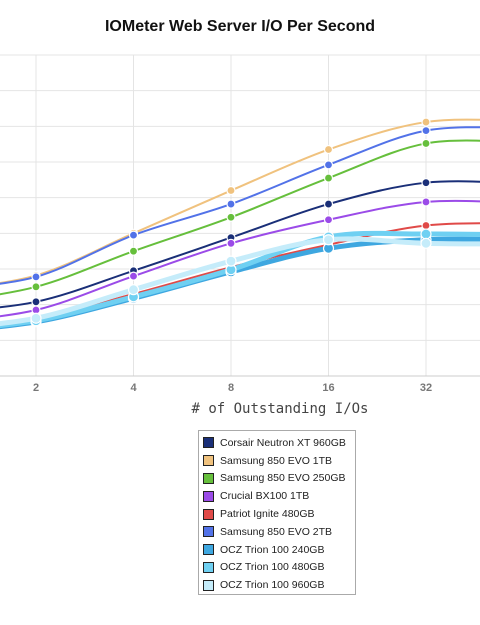 Image resolution: width=480 pixels, height=625 pixels. I want to click on legend-label: Corsair Neutron XT 960GB, so click(283, 442).